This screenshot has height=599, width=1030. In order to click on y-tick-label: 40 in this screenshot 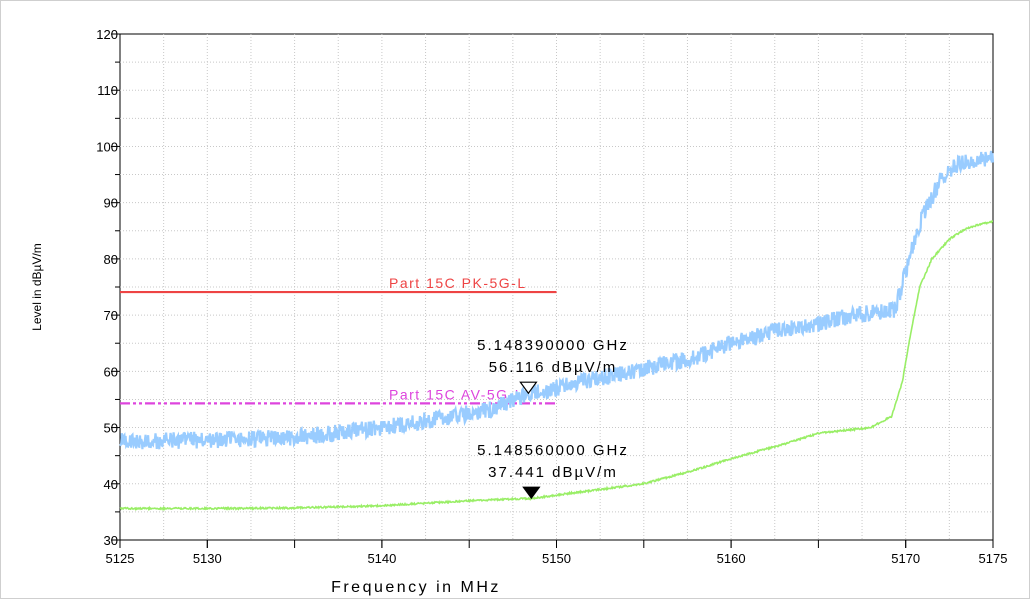, I will do `click(111, 484)`.